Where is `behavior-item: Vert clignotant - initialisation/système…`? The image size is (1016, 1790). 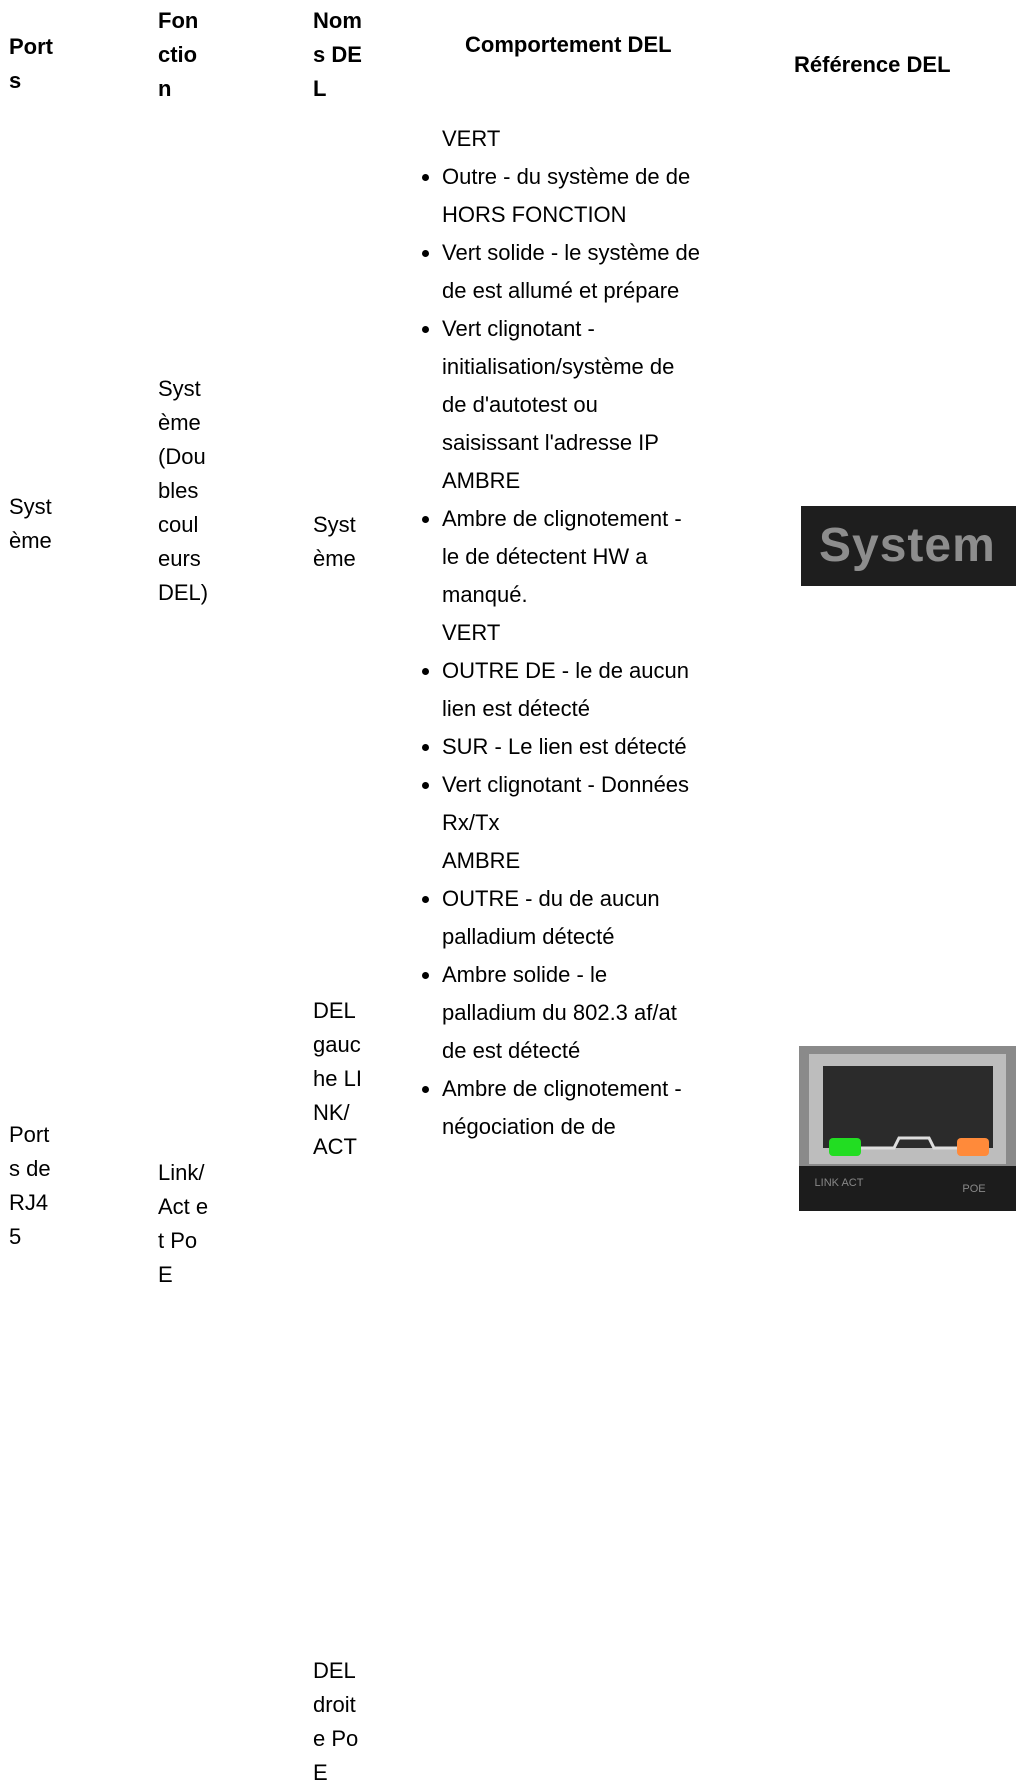 behavior-item: Vert clignotant - initialisation/système… is located at coordinates (571, 386).